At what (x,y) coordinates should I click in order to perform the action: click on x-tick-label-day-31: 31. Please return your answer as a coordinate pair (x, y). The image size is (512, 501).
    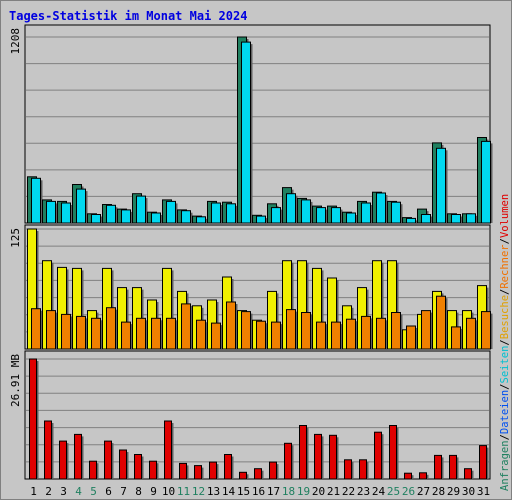
    Looking at the image, I should click on (483, 491).